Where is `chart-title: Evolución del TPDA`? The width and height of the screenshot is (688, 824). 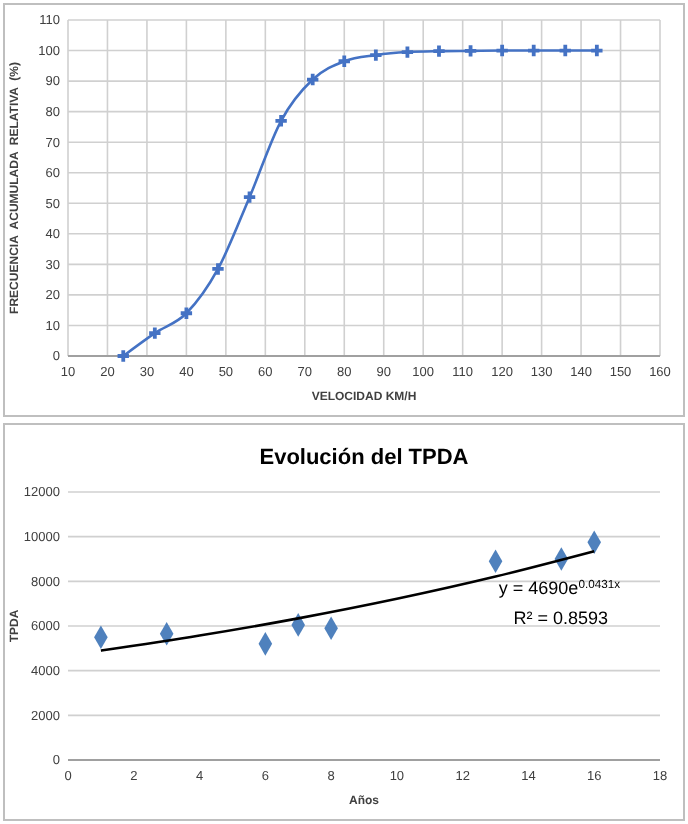 chart-title: Evolución del TPDA is located at coordinates (364, 458).